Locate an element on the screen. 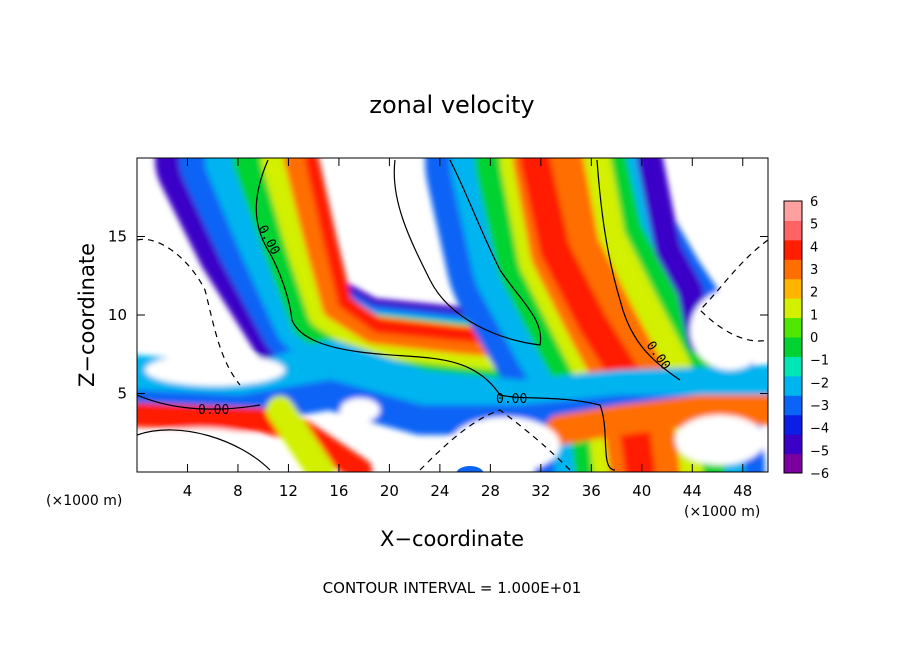  colorbar-tick-label: −1 is located at coordinates (819, 361).